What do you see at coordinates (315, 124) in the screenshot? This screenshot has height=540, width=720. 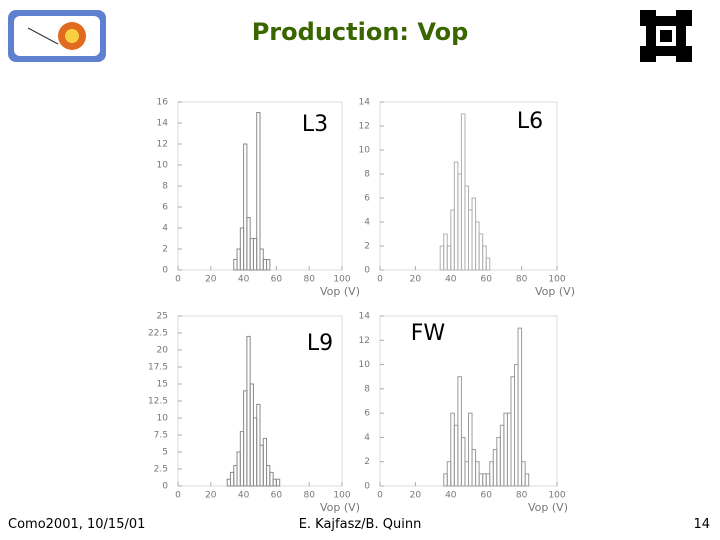 I see `panel-label: L3` at bounding box center [315, 124].